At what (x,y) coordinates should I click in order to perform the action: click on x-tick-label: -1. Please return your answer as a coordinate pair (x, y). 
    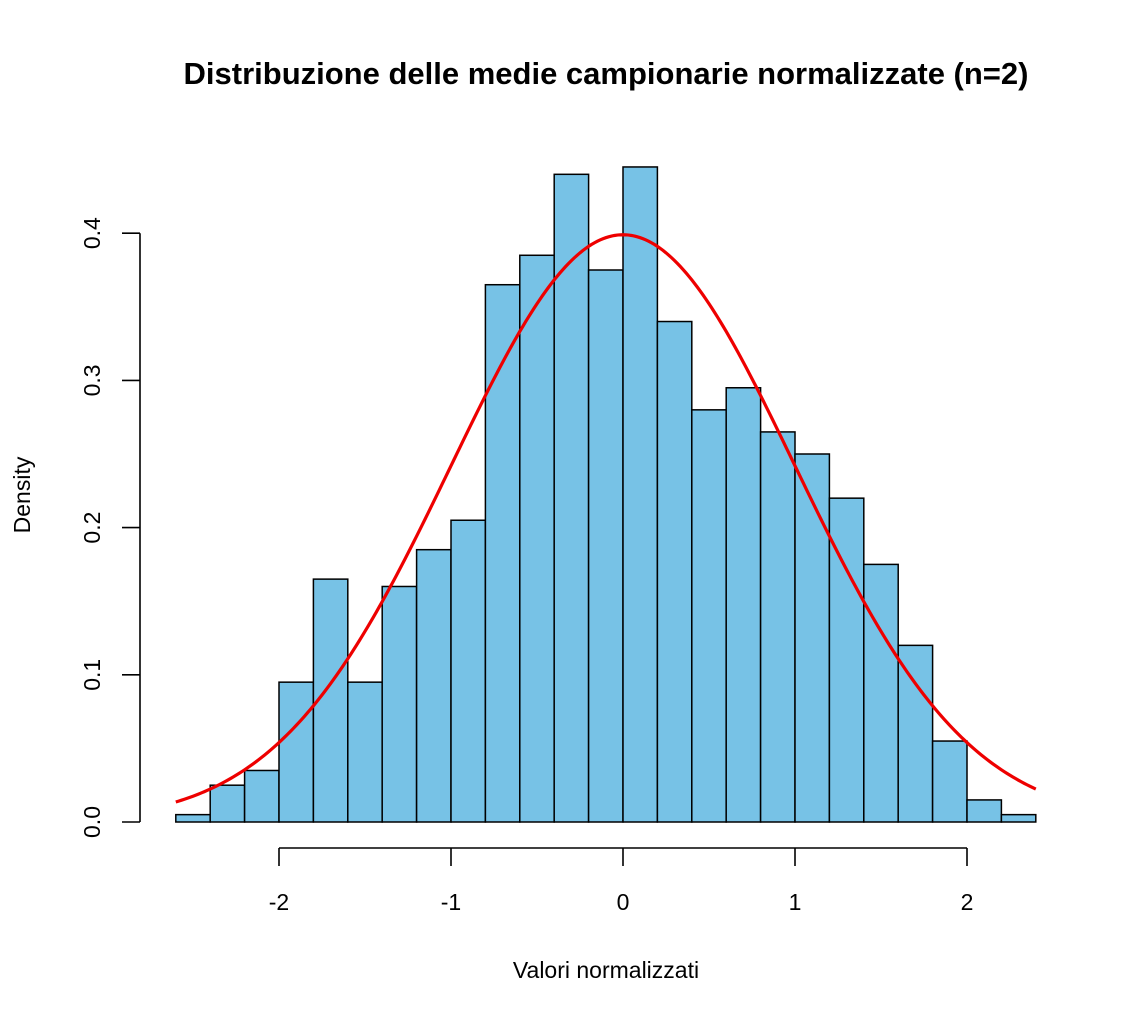
    Looking at the image, I should click on (451, 902).